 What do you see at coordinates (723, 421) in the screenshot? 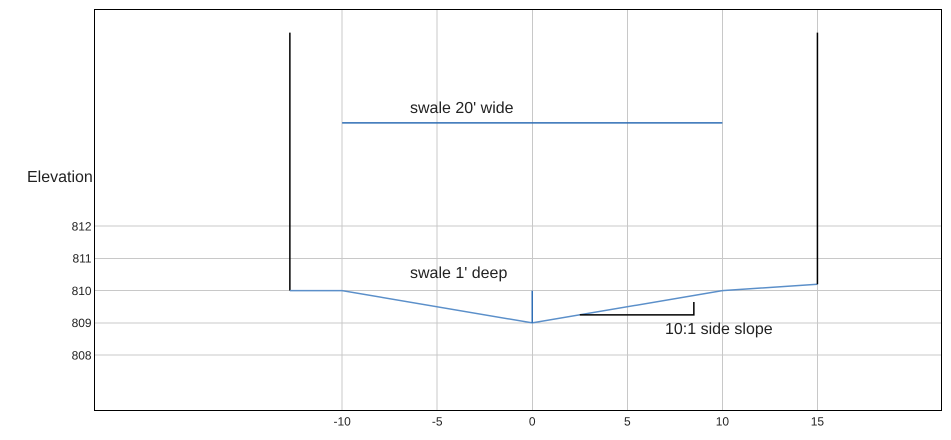
I see `x-tick-label: 10` at bounding box center [723, 421].